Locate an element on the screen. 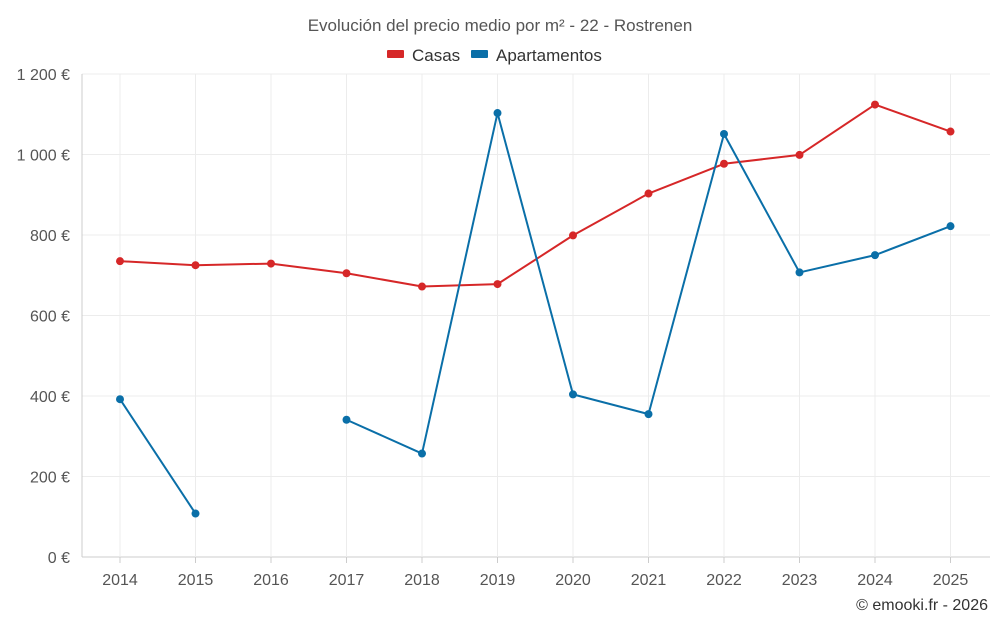 This screenshot has width=1000, height=625. x-tick-label: 2025 is located at coordinates (951, 580).